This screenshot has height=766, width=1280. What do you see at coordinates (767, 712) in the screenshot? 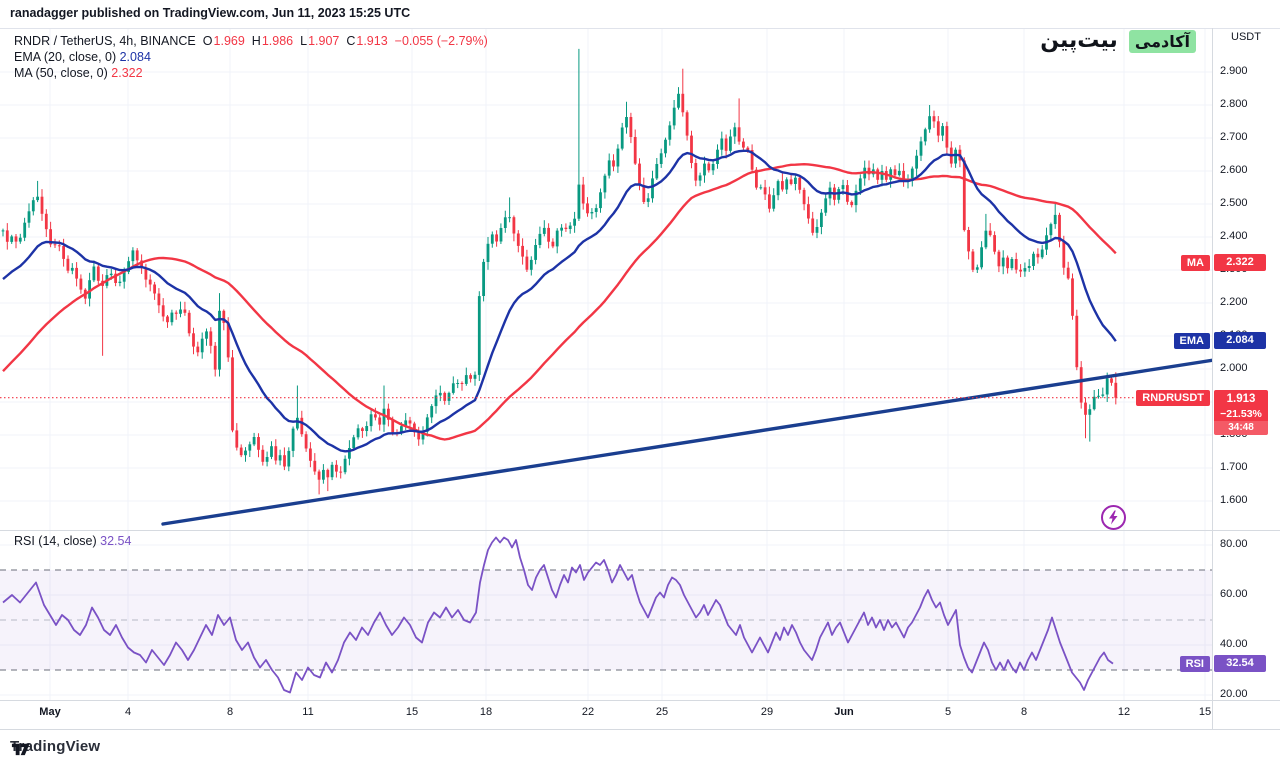
I see `time-tick-label: 29` at bounding box center [767, 712].